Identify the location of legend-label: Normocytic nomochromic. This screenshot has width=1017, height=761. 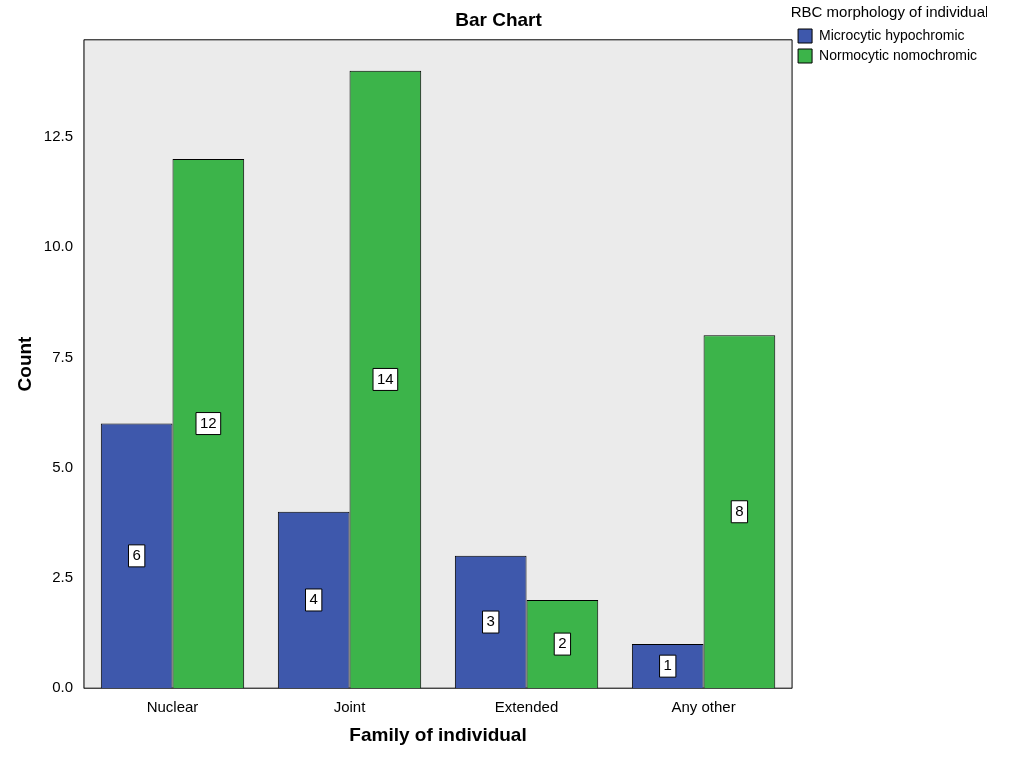
(898, 54).